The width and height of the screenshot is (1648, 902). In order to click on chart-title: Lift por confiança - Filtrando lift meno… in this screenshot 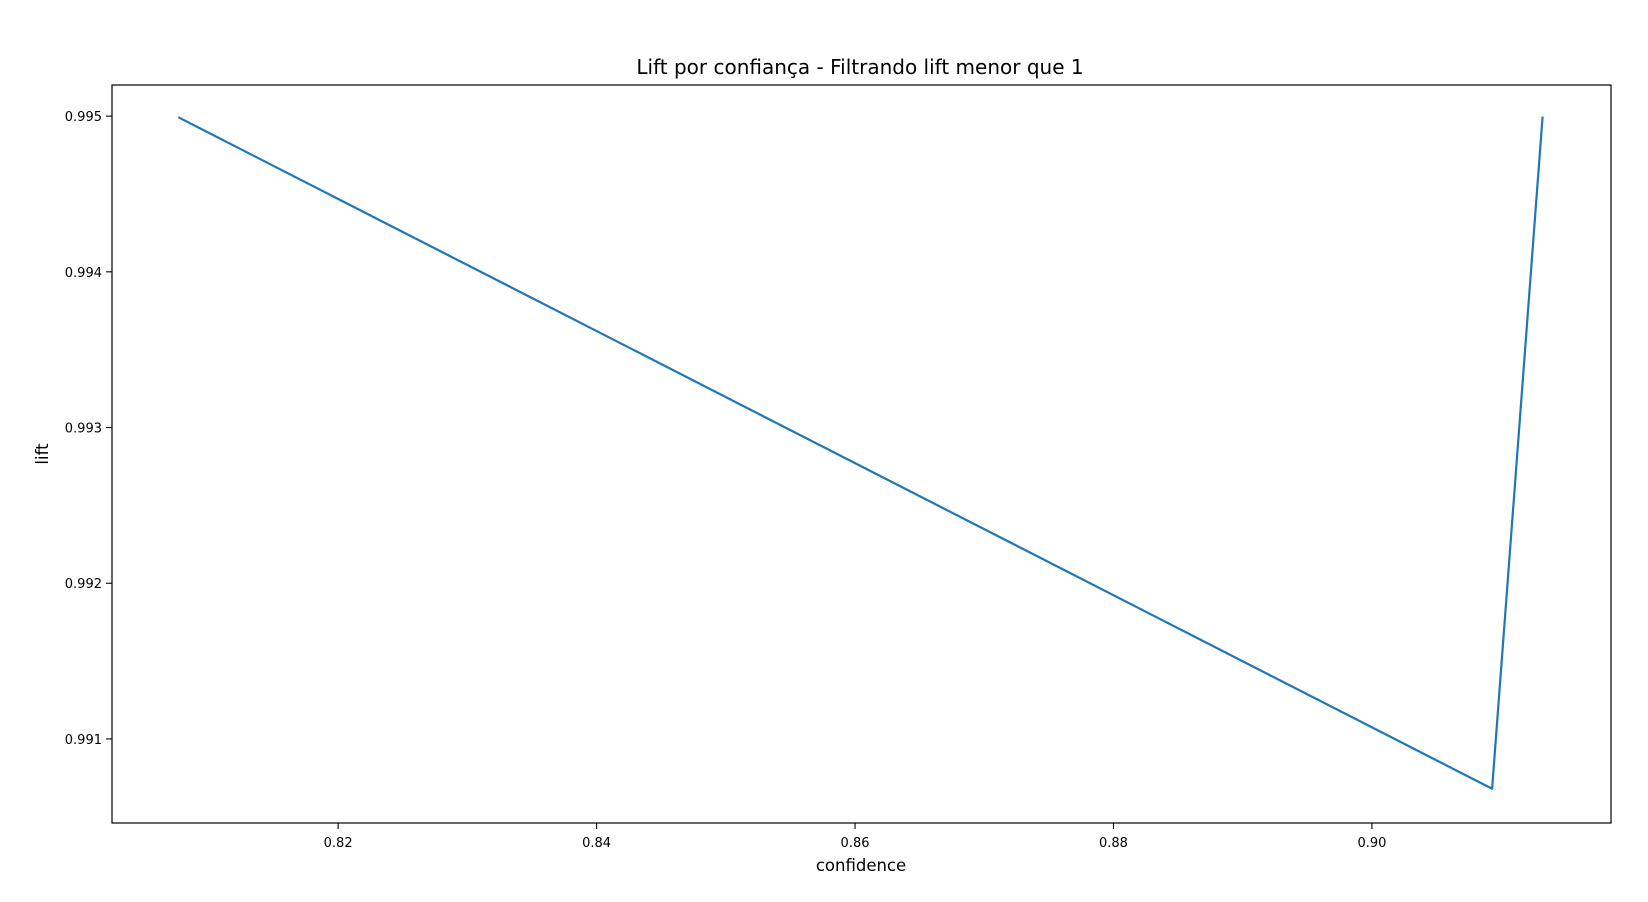, I will do `click(859, 67)`.